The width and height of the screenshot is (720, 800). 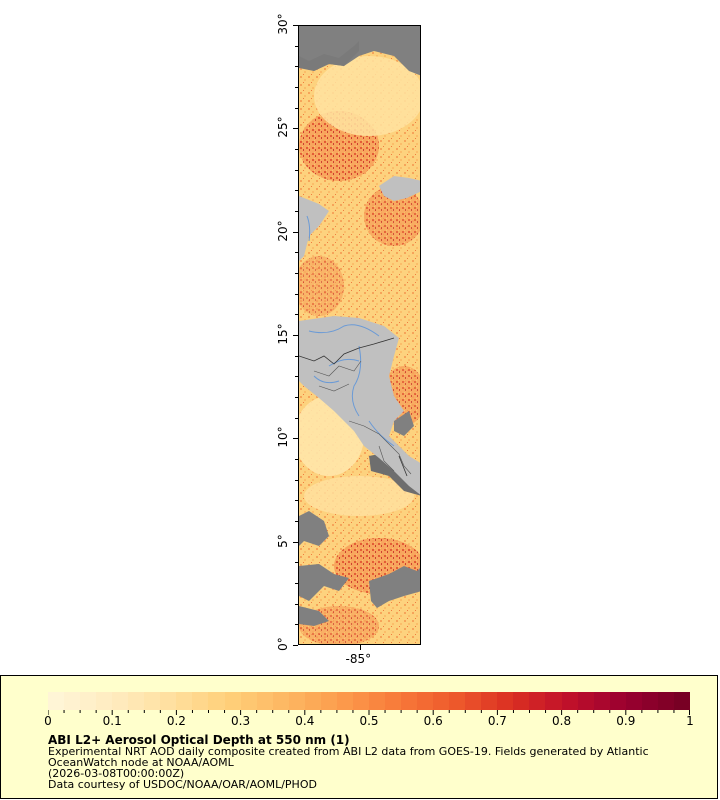 What do you see at coordinates (399, 188) in the screenshot?
I see `land-mass` at bounding box center [399, 188].